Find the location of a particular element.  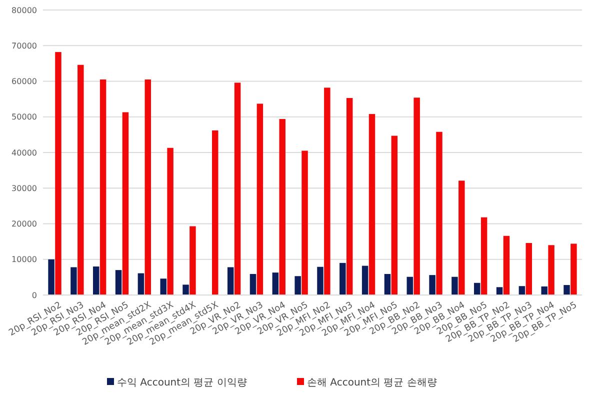

y-tick-label: 40000 is located at coordinates (24, 153).